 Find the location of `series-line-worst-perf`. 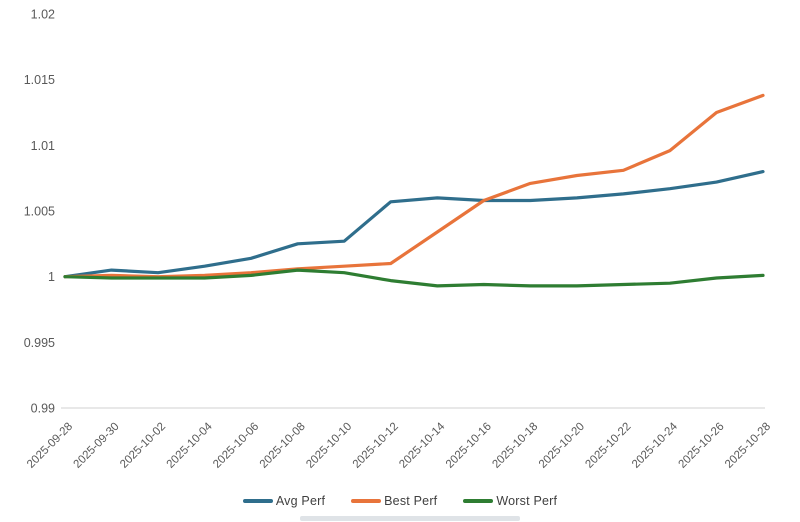

series-line-worst-perf is located at coordinates (414, 278).